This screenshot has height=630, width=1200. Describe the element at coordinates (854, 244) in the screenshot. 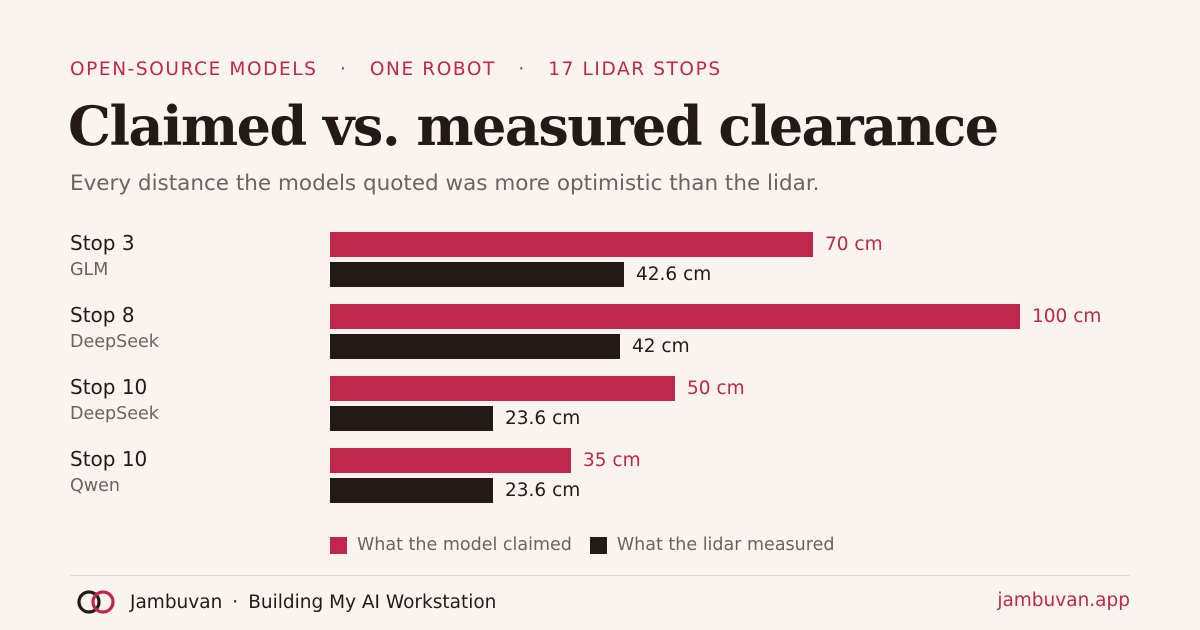

I see `data-label-claimed-0: 70 cm` at that location.